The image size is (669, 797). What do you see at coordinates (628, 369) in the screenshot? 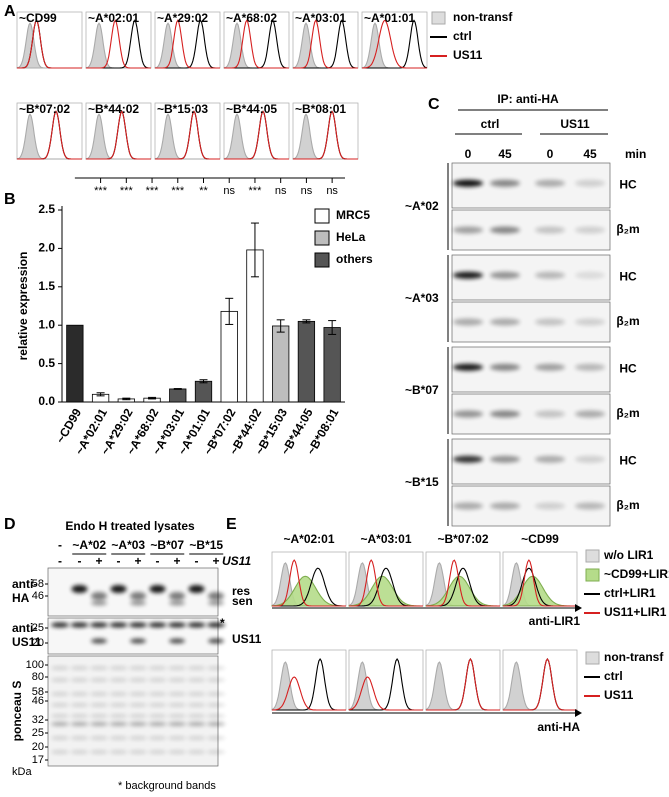
I see `band-label: HC` at bounding box center [628, 369].